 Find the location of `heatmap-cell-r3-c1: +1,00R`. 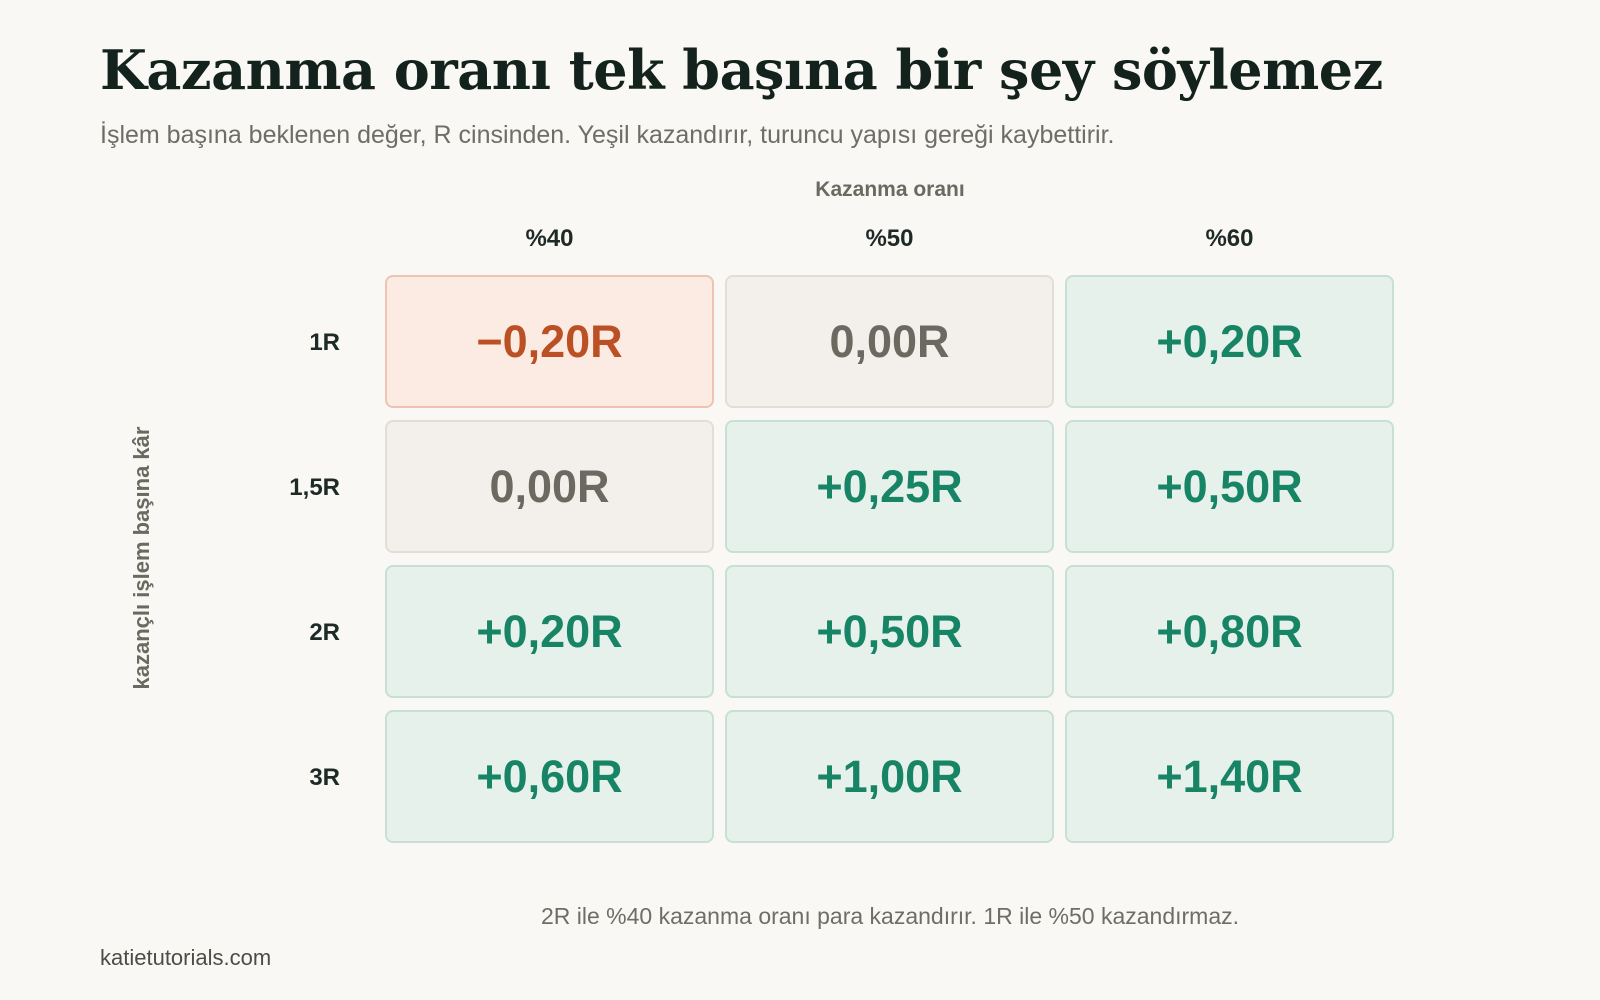

heatmap-cell-r3-c1: +1,00R is located at coordinates (889, 776).